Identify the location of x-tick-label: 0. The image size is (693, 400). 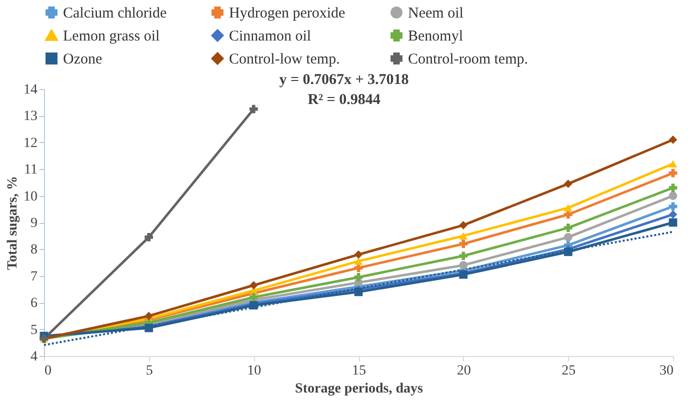
(48, 371).